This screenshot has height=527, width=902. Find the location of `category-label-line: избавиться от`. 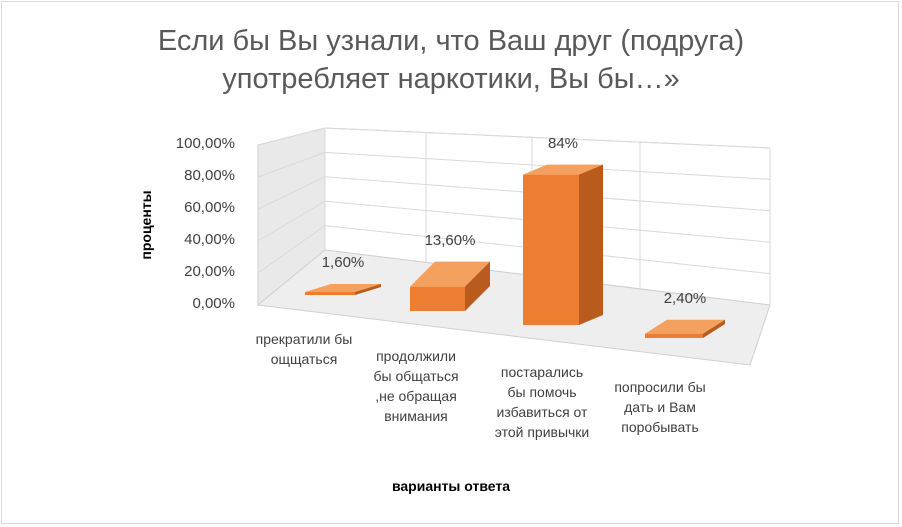

category-label-line: избавиться от is located at coordinates (542, 412).